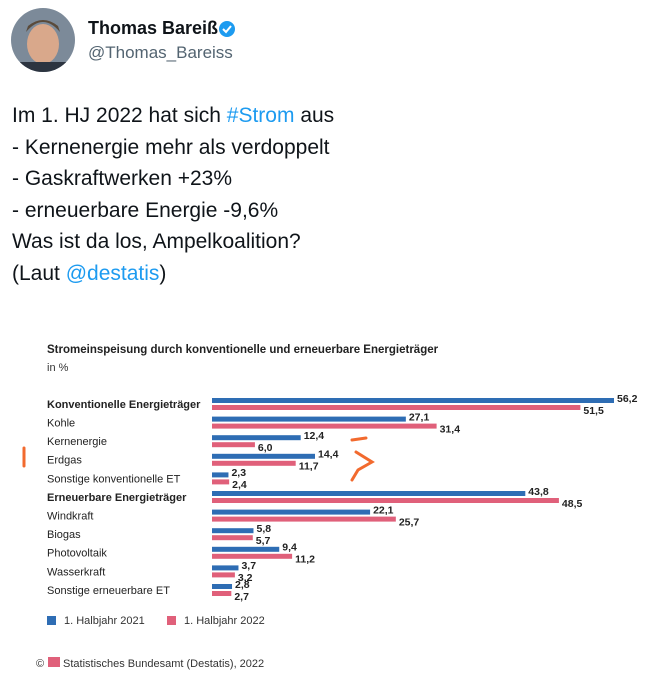 The width and height of the screenshot is (653, 680). Describe the element at coordinates (263, 541) in the screenshot. I see `value-label: 5,7` at that location.